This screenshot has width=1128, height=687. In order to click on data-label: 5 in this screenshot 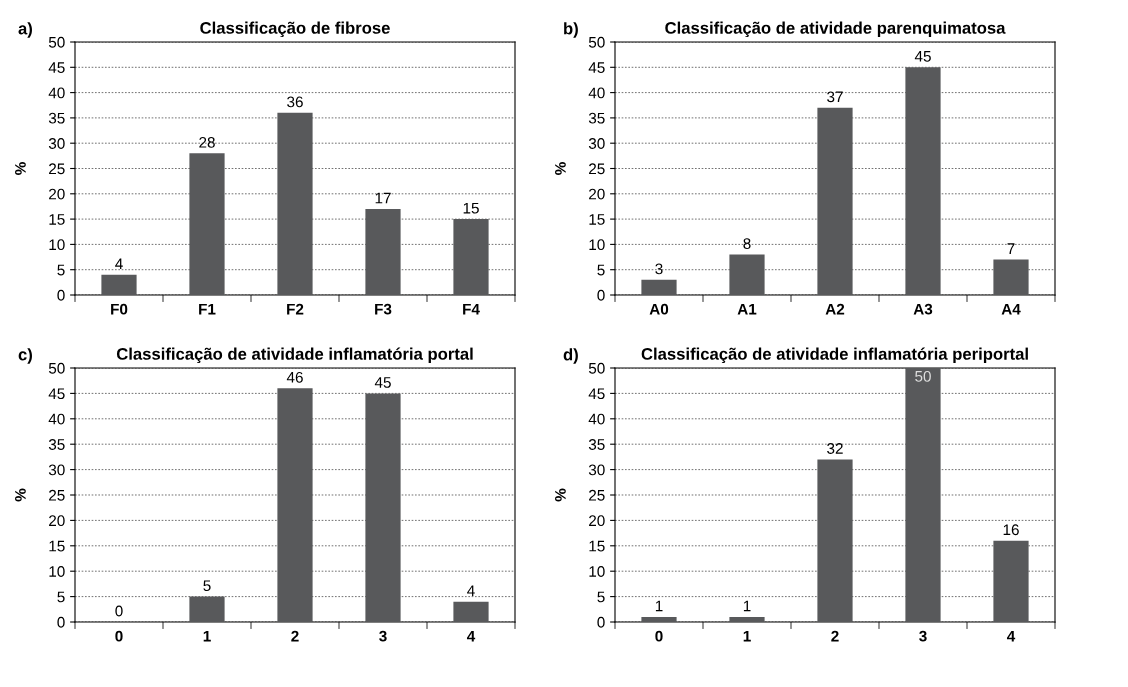, I will do `click(207, 586)`.